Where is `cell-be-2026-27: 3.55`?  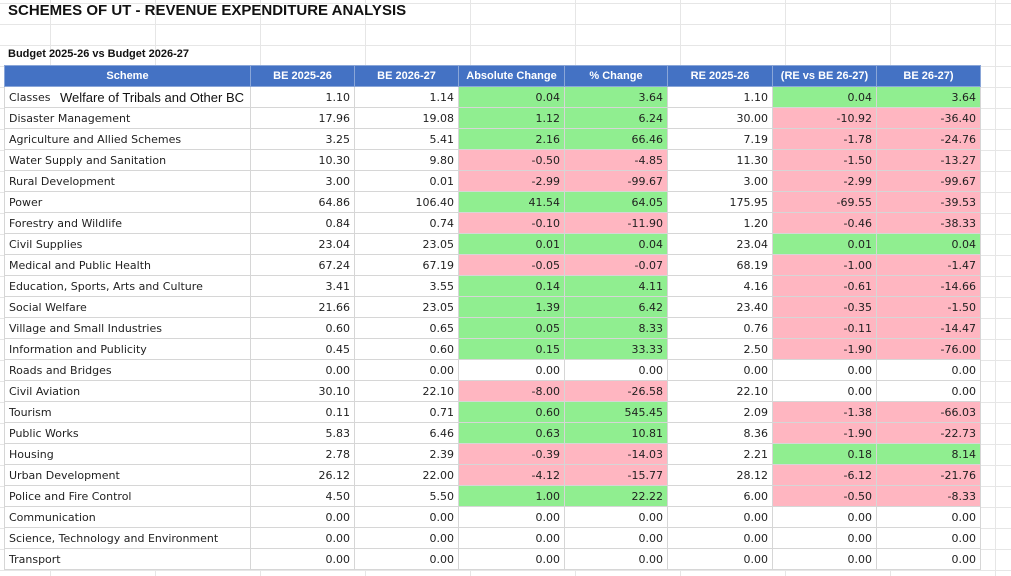
cell-be-2026-27: 3.55 is located at coordinates (406, 286).